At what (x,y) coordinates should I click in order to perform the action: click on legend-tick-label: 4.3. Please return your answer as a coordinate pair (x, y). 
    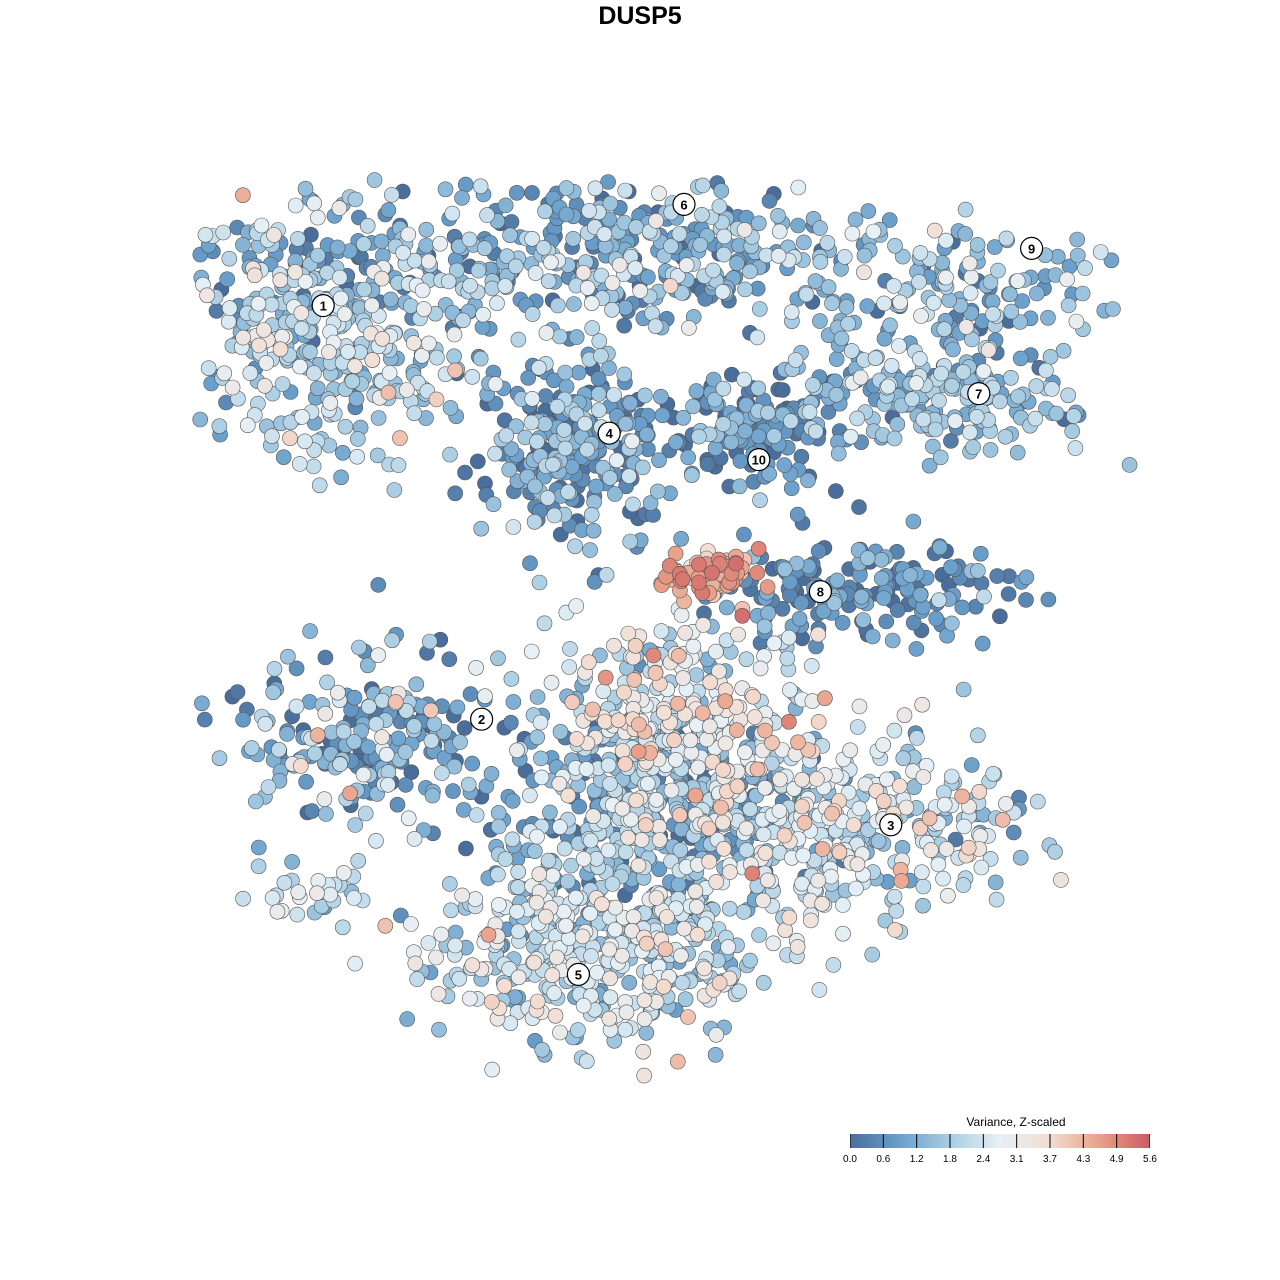
    Looking at the image, I should click on (1083, 1159).